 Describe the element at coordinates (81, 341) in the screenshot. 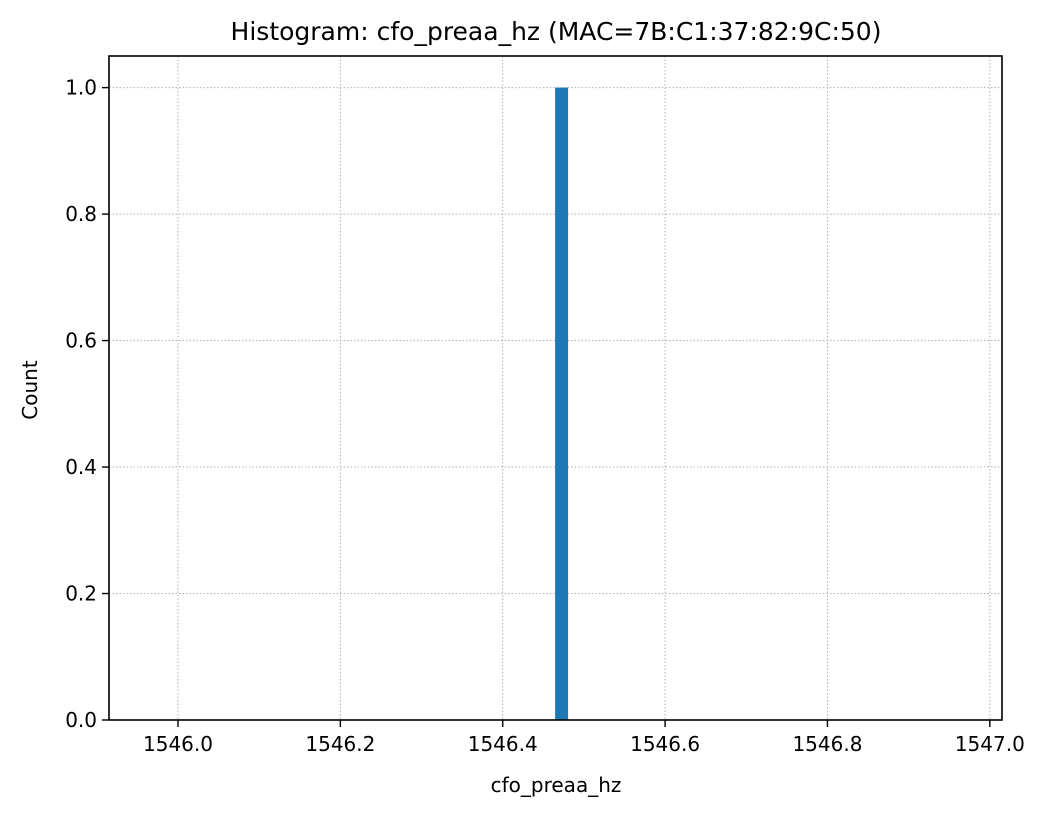

I see `y-tick-label: 0.6` at that location.